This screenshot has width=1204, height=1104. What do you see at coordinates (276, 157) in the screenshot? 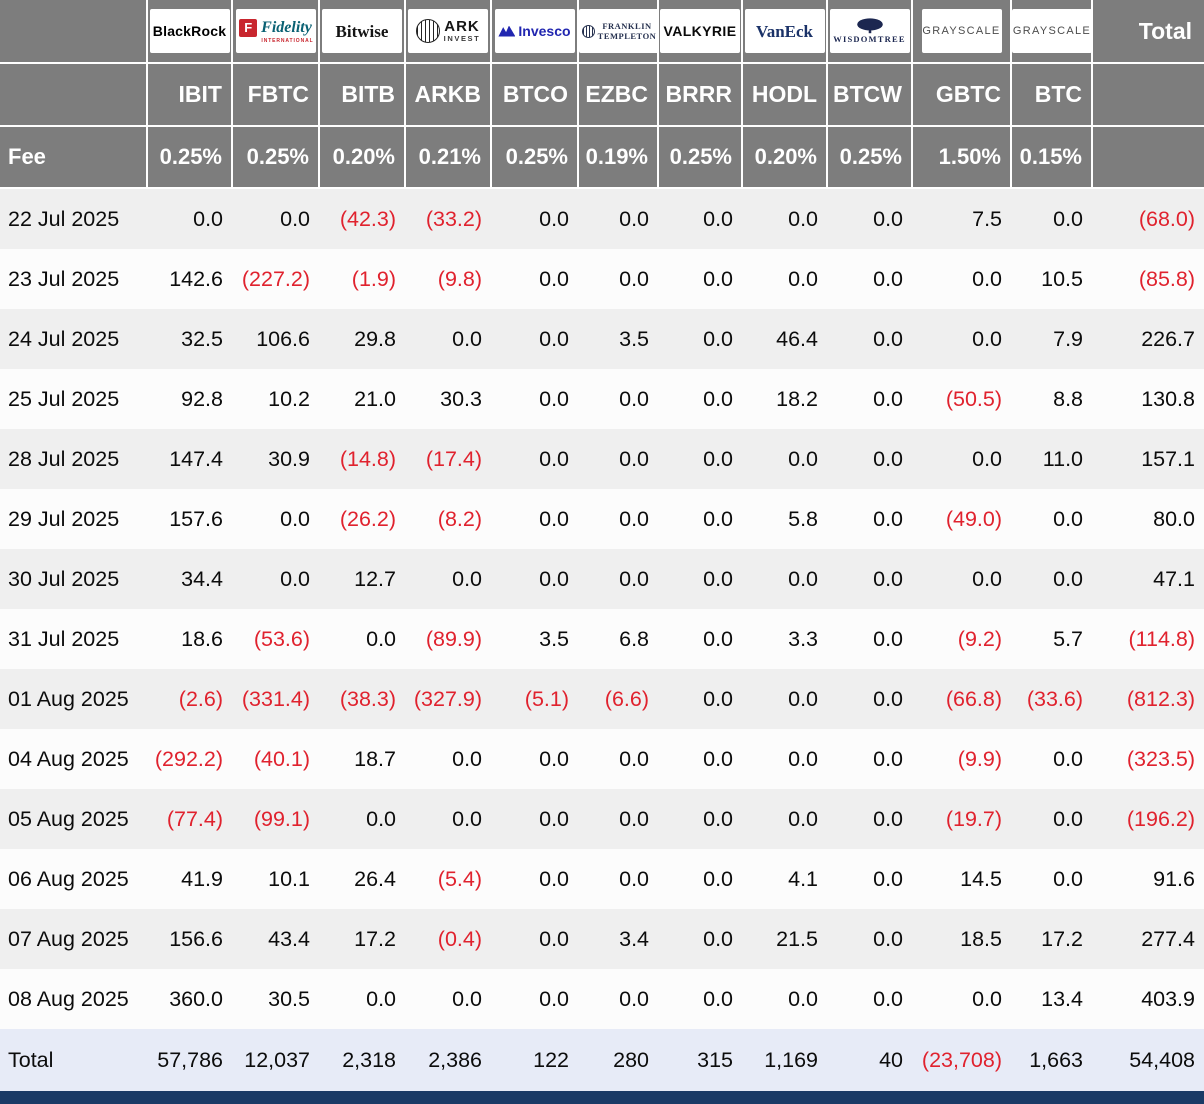
I see `fee-cell-fbtc: 0.25%` at bounding box center [276, 157].